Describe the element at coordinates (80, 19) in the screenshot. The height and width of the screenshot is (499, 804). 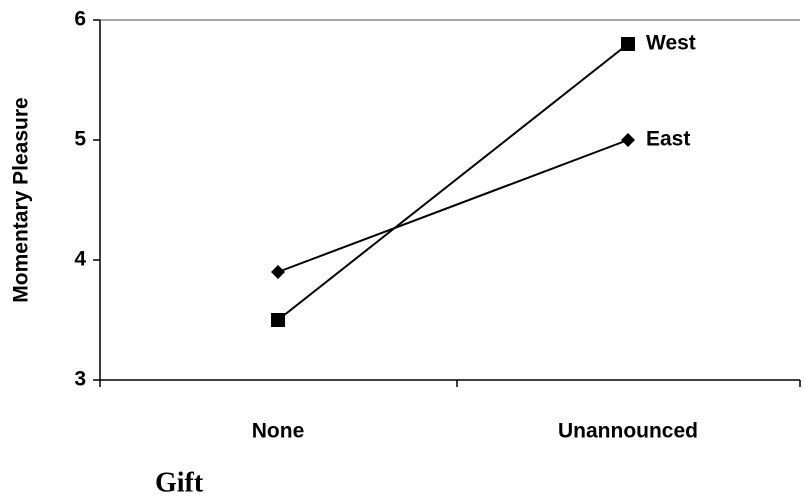
I see `y-tick-label: 6` at that location.